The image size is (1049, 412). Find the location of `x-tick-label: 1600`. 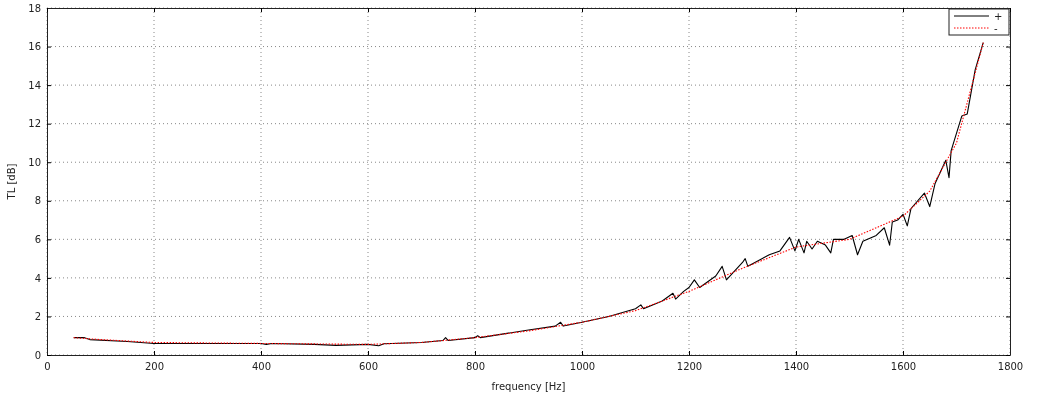

x-tick-label: 1600 is located at coordinates (903, 366).